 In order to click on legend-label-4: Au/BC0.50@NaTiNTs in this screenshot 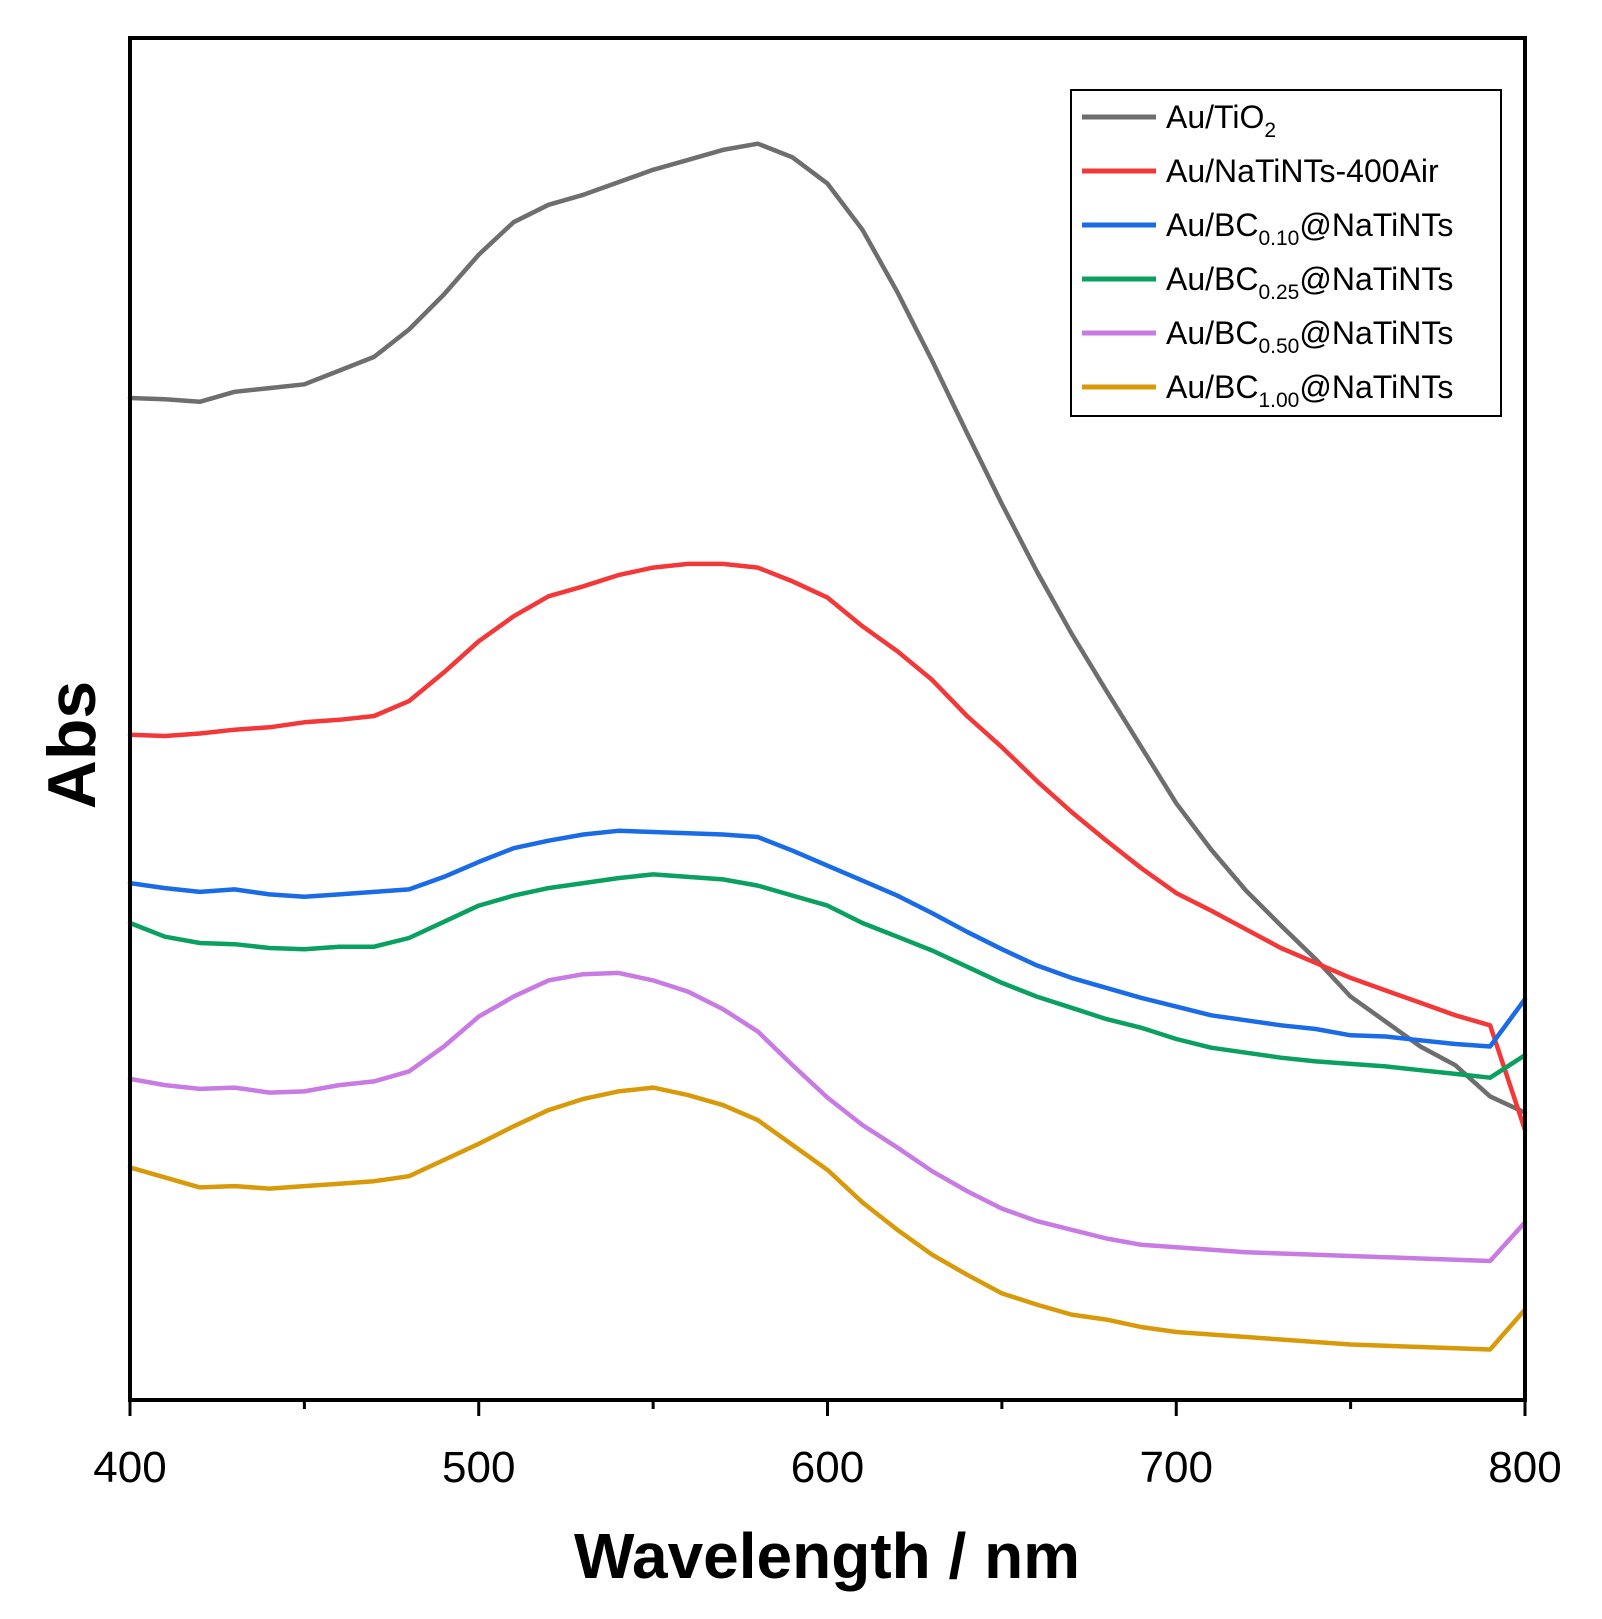, I will do `click(1309, 336)`.